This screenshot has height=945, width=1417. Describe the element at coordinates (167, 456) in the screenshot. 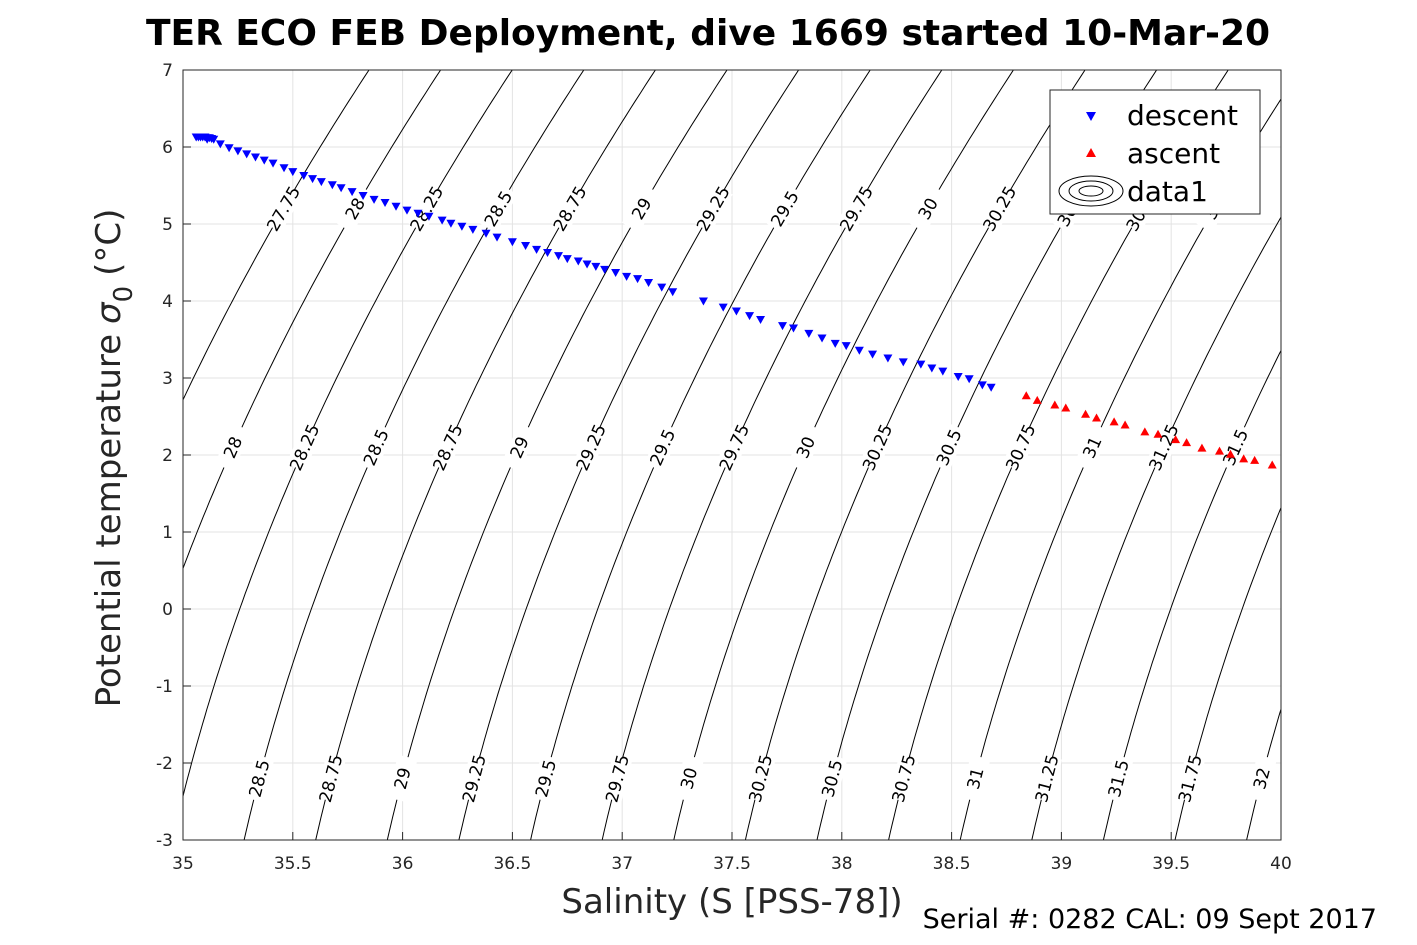

I see `y-tick-label: 2` at that location.